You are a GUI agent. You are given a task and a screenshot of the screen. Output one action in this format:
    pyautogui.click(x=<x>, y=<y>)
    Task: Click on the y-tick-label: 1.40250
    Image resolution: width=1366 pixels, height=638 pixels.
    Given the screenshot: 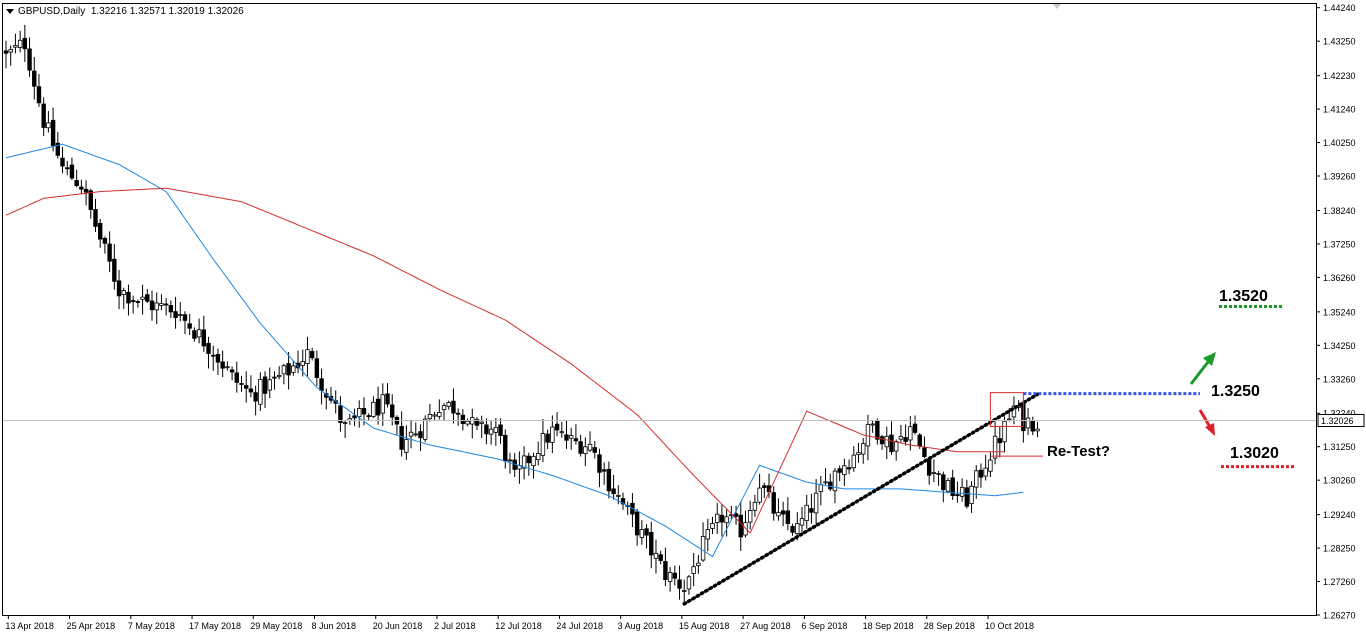 What is the action you would take?
    pyautogui.click(x=1339, y=143)
    